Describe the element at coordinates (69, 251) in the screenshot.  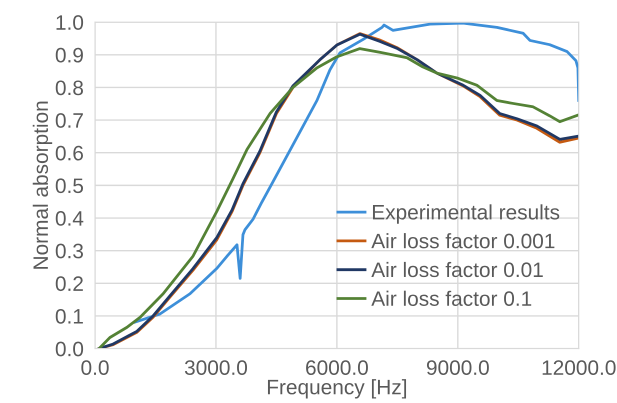
I see `y-tick-label: 0.3` at that location.